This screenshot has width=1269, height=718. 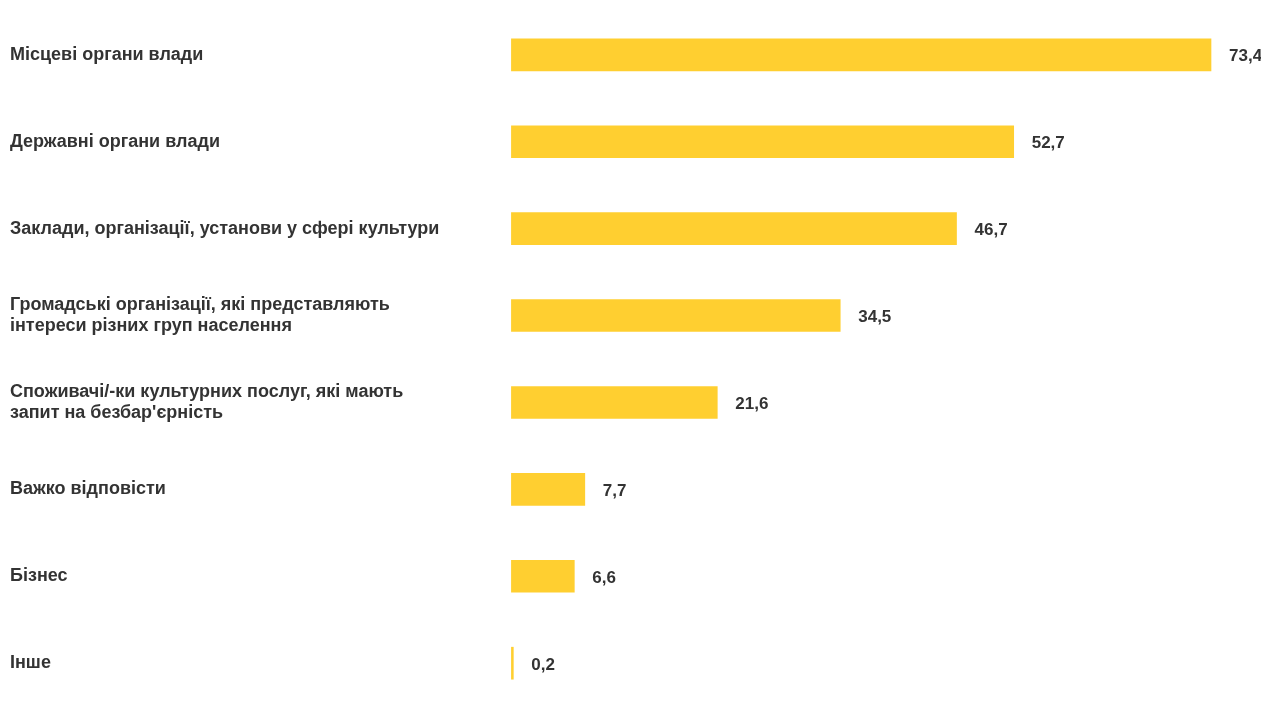 I want to click on data-label: 0,2, so click(x=543, y=664).